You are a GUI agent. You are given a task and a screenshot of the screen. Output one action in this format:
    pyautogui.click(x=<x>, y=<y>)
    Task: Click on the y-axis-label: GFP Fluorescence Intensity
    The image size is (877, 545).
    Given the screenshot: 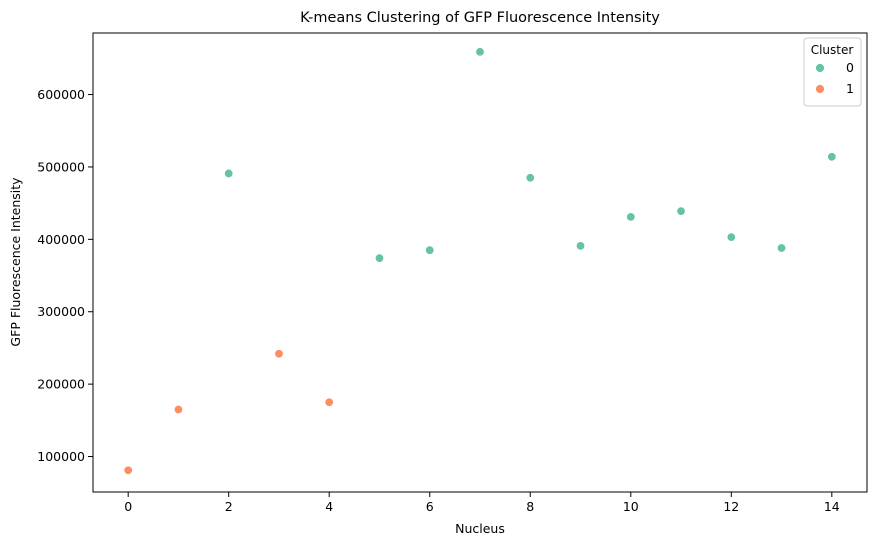 What is the action you would take?
    pyautogui.click(x=15, y=262)
    